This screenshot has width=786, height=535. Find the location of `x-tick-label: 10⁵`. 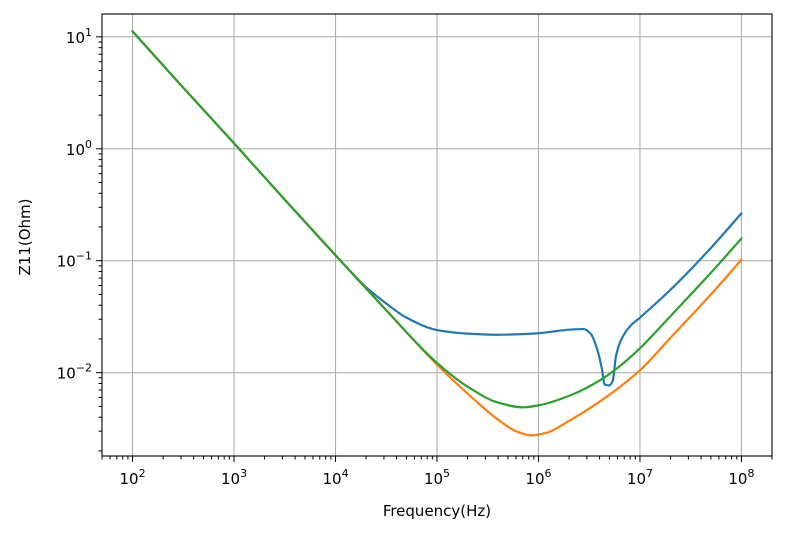

x-tick-label: 10⁵ is located at coordinates (437, 477).